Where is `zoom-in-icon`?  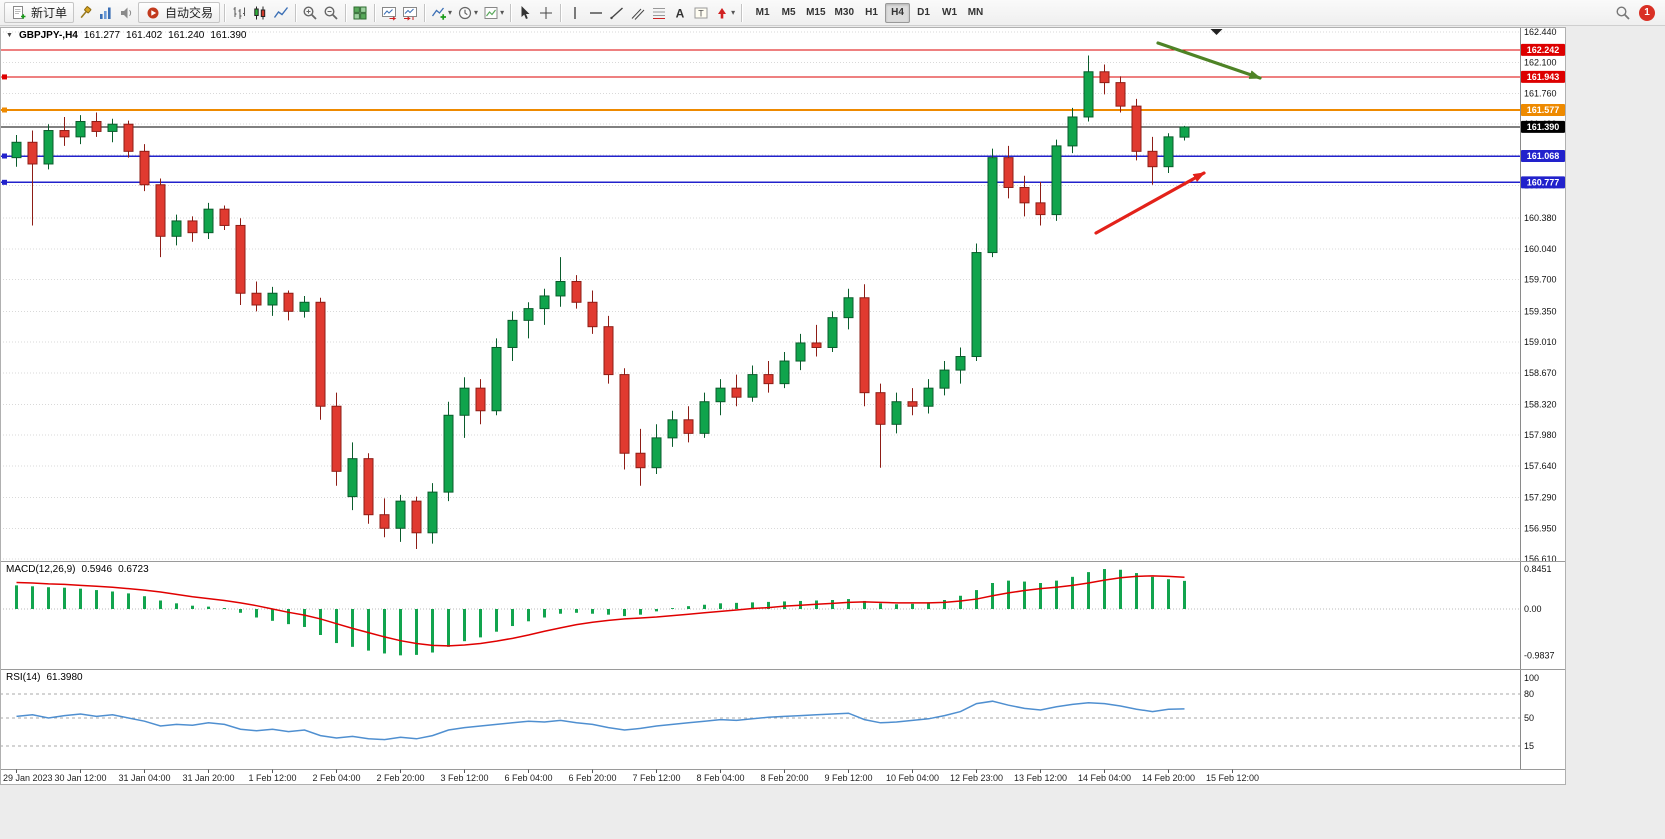 zoom-in-icon is located at coordinates (310, 13).